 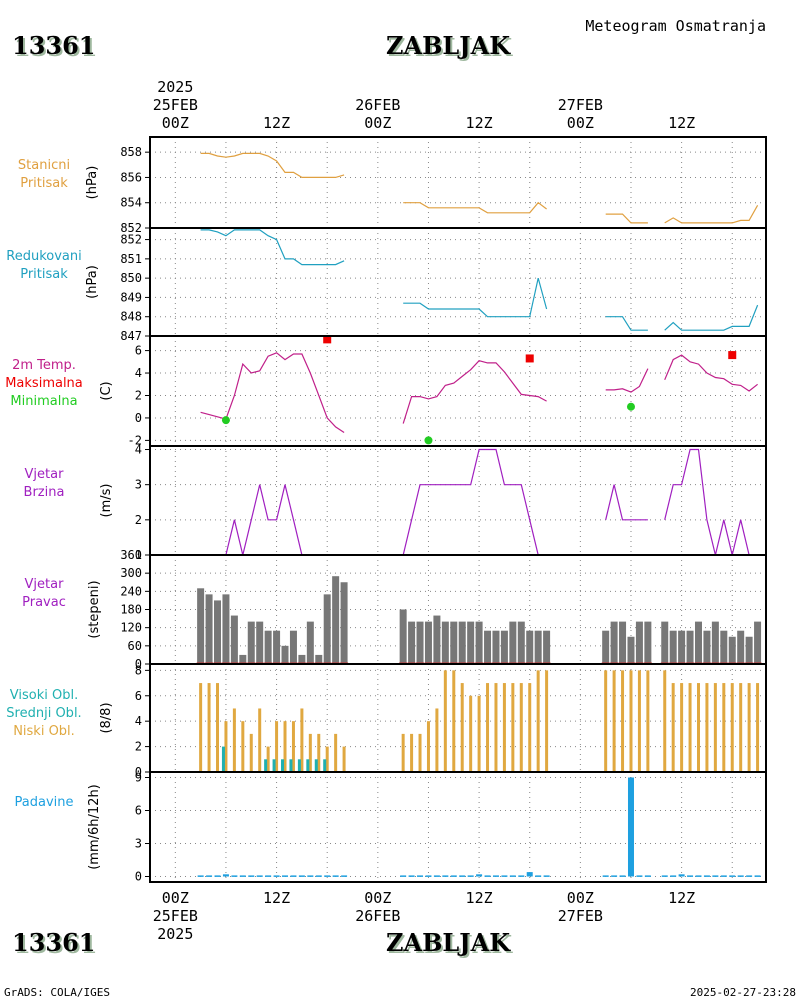 I want to click on panel-unit: (mm/6h/12h), so click(x=94, y=827).